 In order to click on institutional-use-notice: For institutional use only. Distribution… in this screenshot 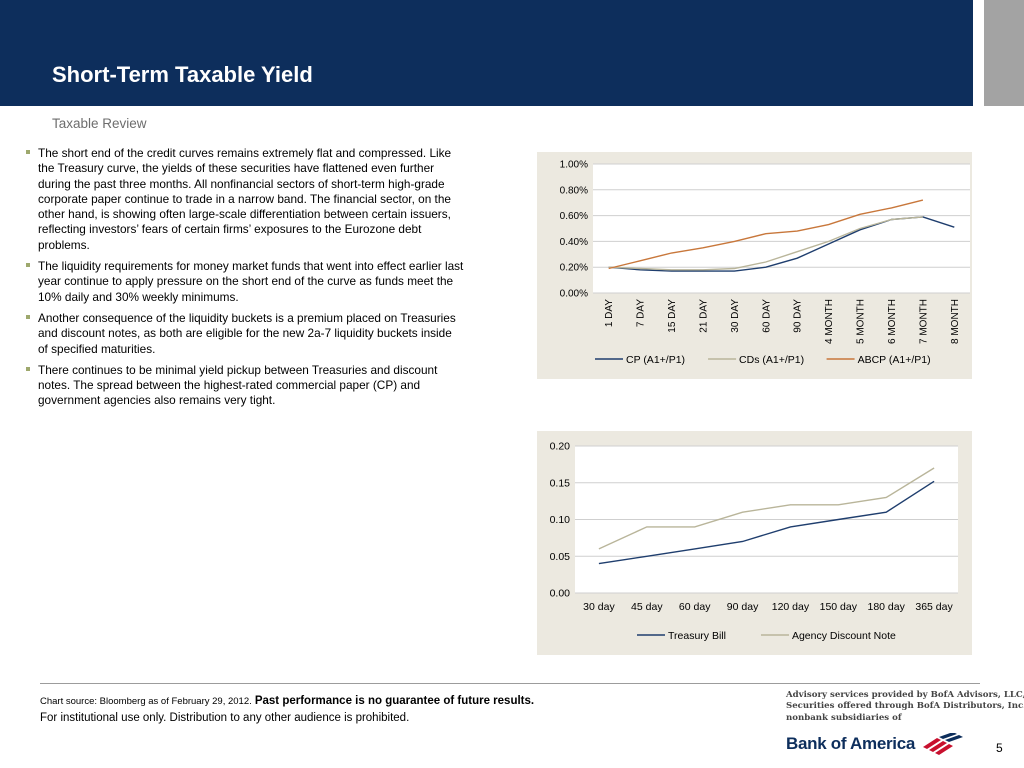, I will do `click(225, 718)`.